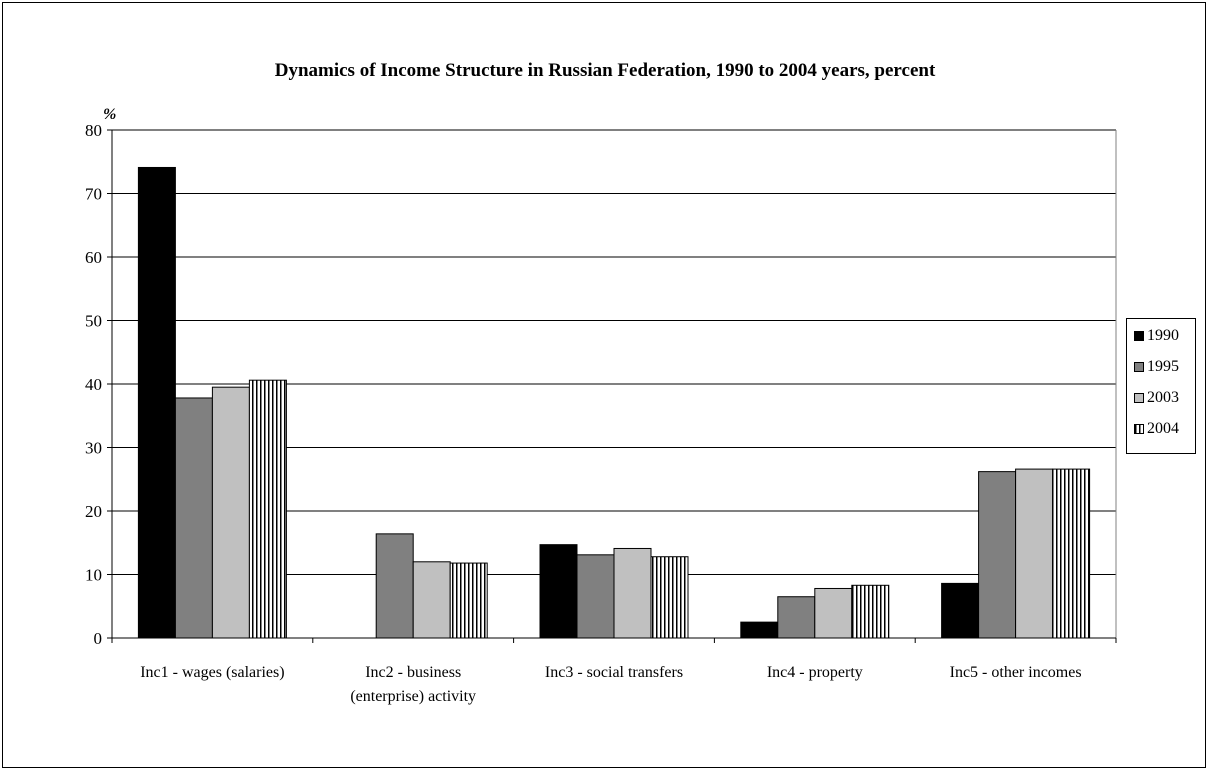 This screenshot has height=772, width=1210. What do you see at coordinates (93, 511) in the screenshot?
I see `y-tick-label: 20` at bounding box center [93, 511].